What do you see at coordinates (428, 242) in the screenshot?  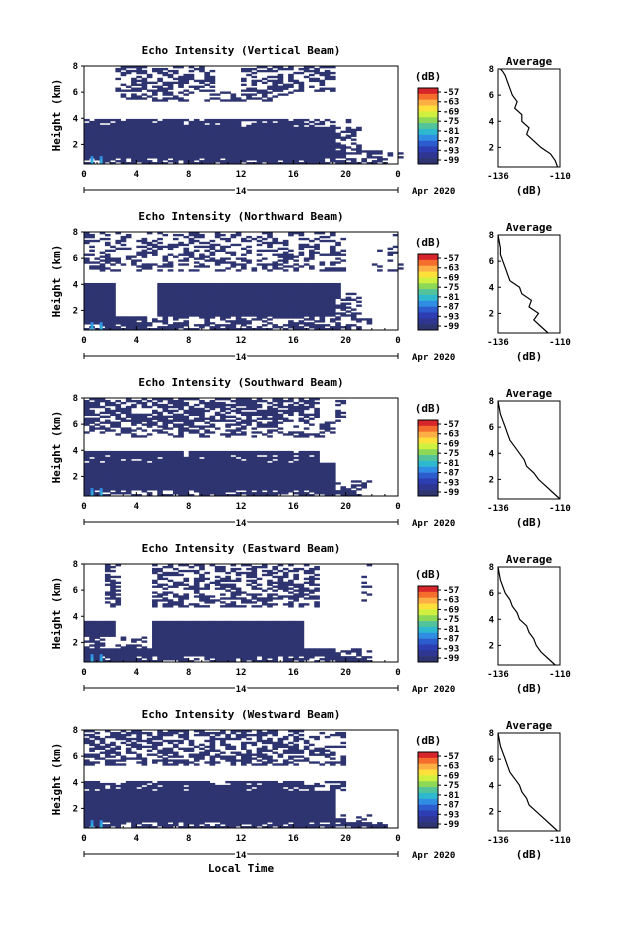 I see `colorbar-unit: (dB)` at bounding box center [428, 242].